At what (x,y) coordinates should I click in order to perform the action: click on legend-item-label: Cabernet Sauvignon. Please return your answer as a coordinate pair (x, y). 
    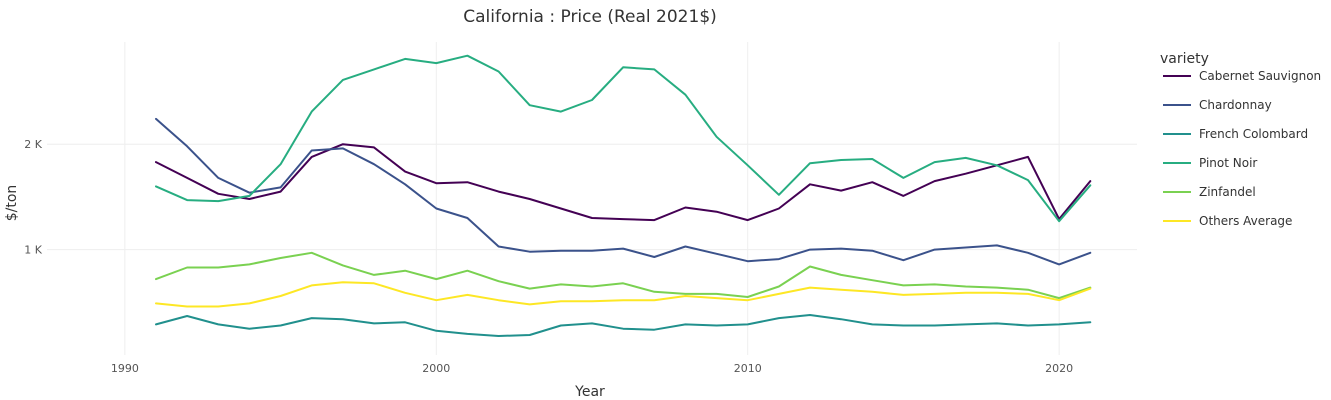
    Looking at the image, I should click on (1260, 76).